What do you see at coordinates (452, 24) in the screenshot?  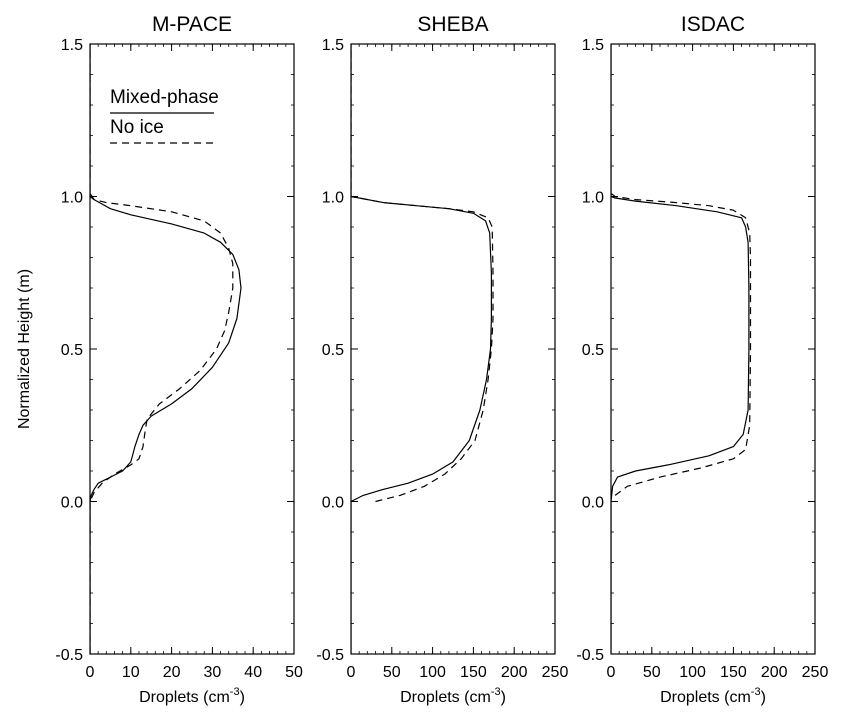 I see `panel-title: SHEBA` at bounding box center [452, 24].